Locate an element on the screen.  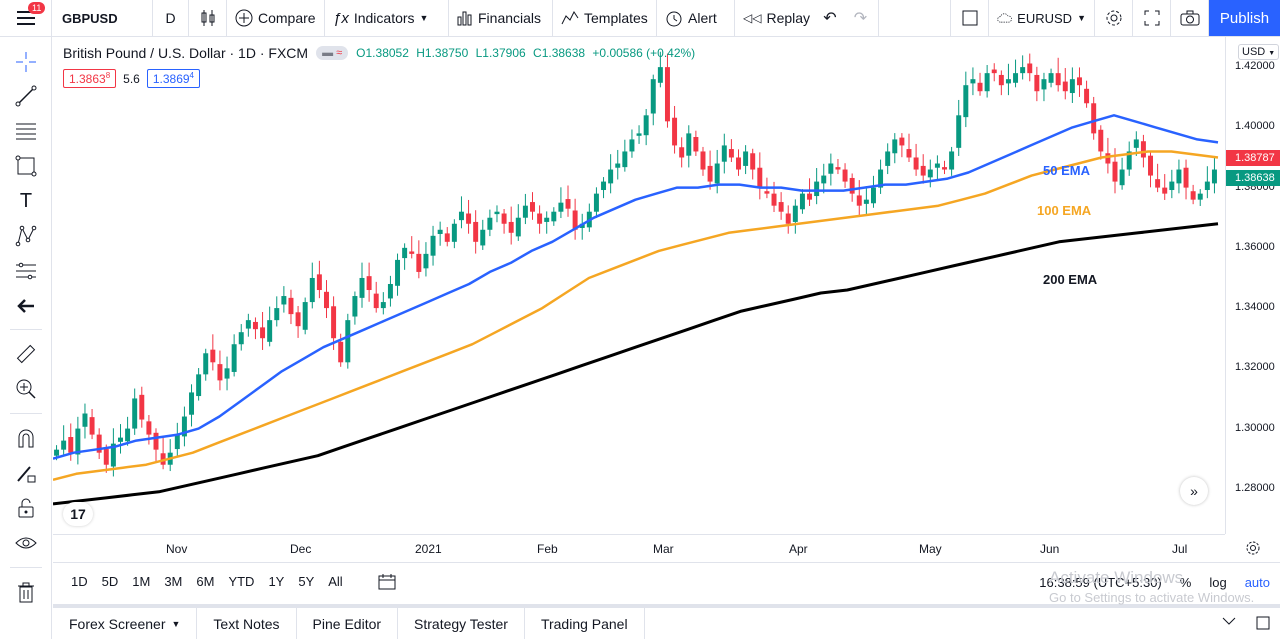
fib-tool is located at coordinates (26, 131).